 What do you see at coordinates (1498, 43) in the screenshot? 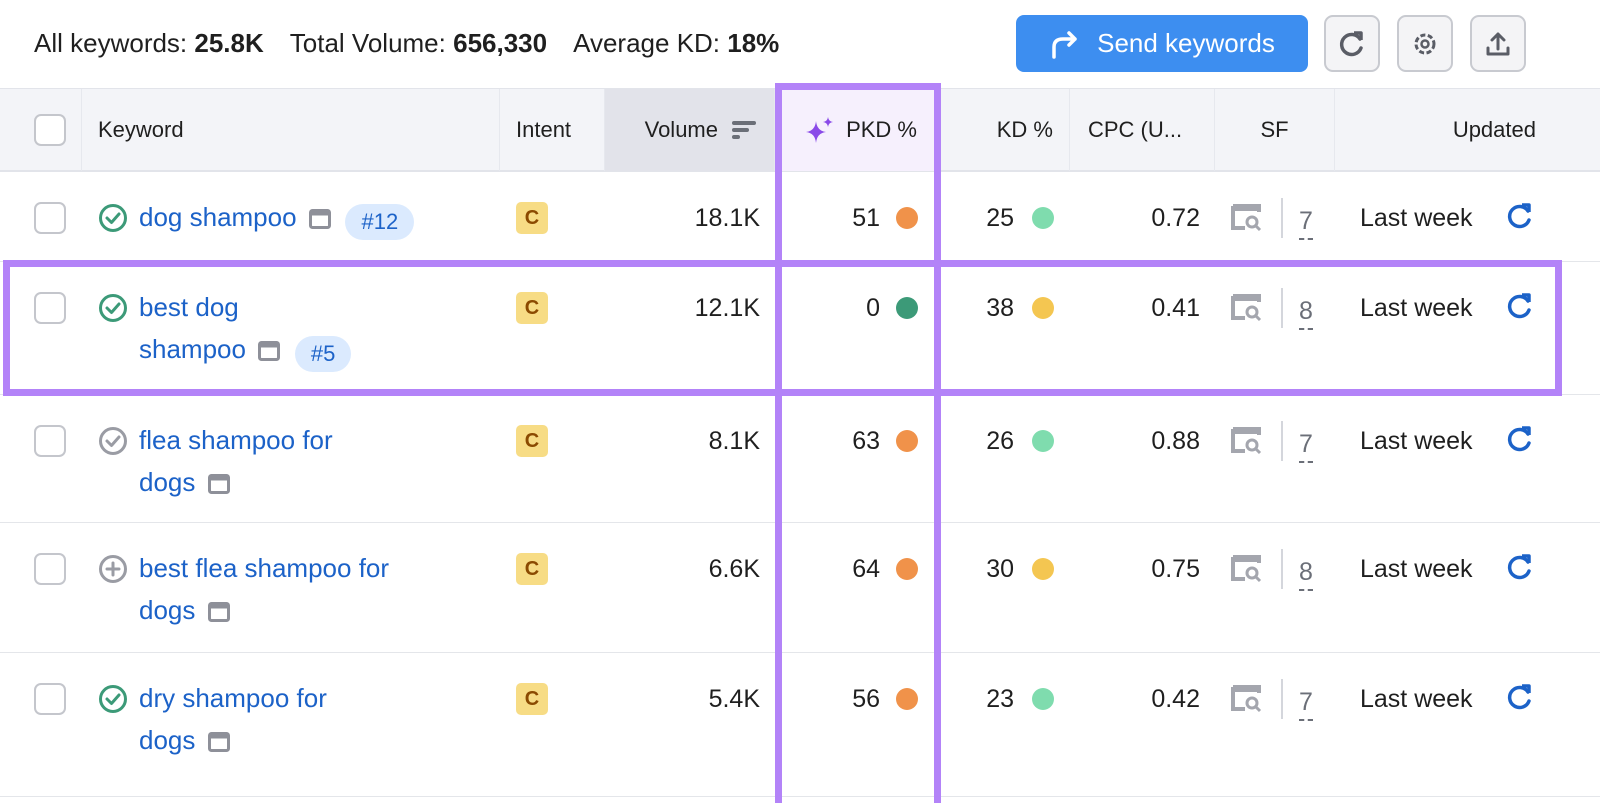
I see `export-button` at bounding box center [1498, 43].